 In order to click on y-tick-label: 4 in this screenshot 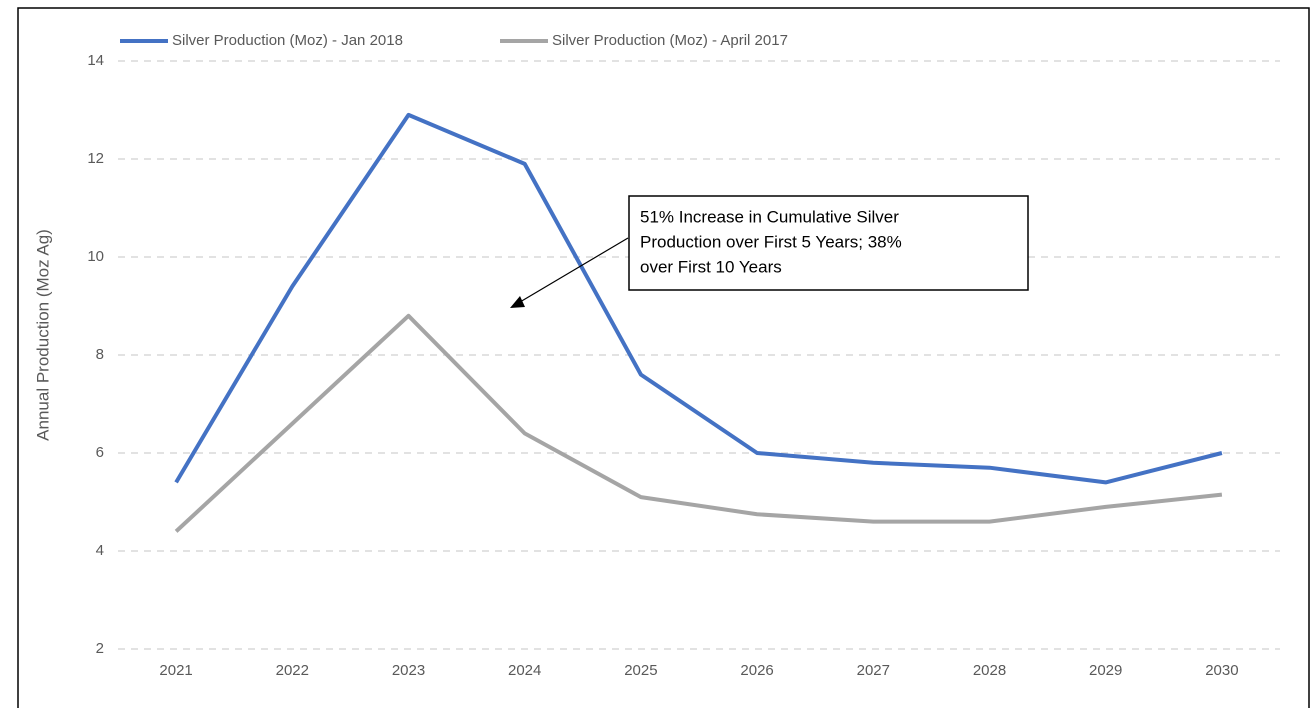, I will do `click(100, 550)`.